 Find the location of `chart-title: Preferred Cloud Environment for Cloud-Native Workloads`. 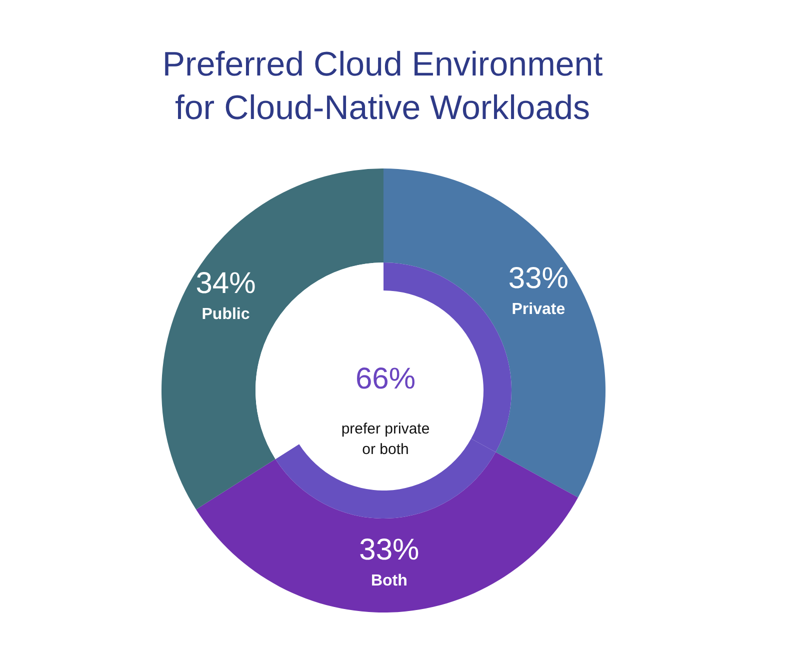

chart-title: Preferred Cloud Environment for Cloud-Native Workloads is located at coordinates (383, 87).